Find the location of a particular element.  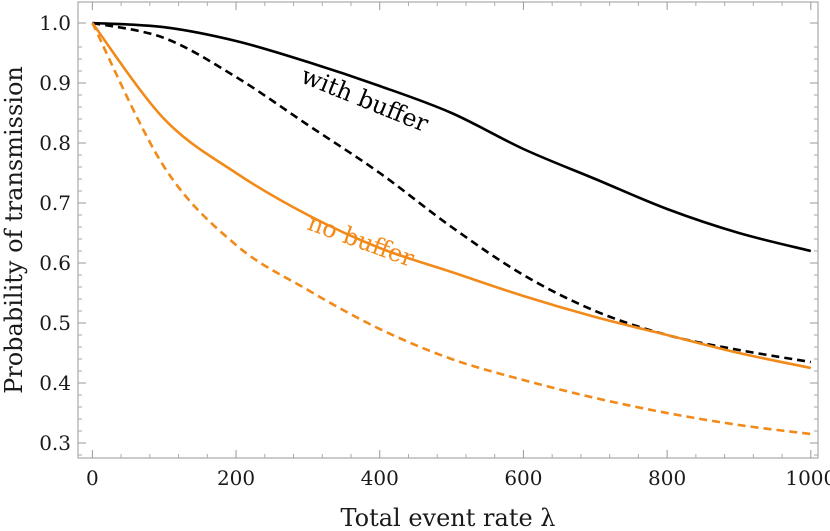

y-tick-label: 0.4 is located at coordinates (55, 383).